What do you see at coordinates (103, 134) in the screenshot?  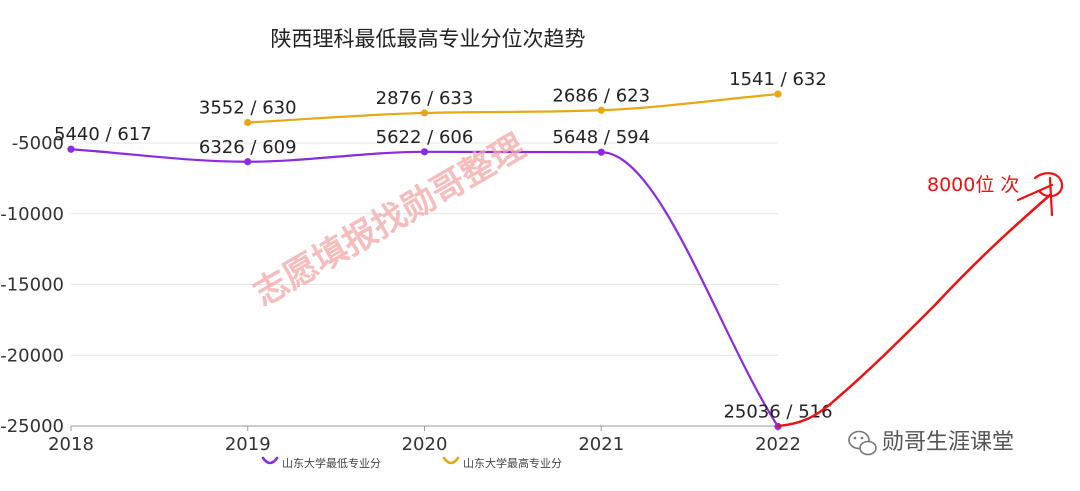 I see `data-label: 5440 / 617` at bounding box center [103, 134].